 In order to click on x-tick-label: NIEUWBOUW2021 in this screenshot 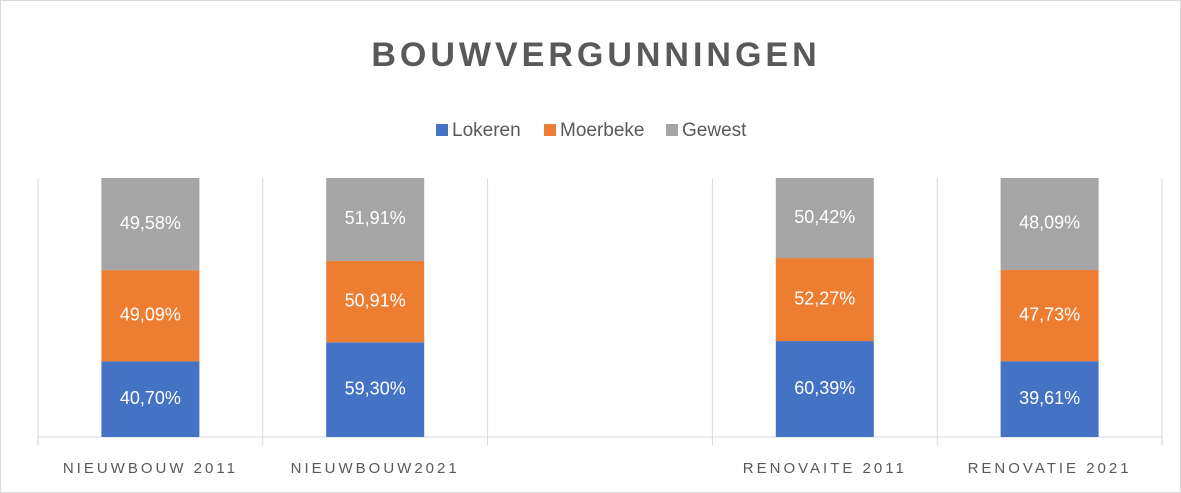, I will do `click(375, 468)`.